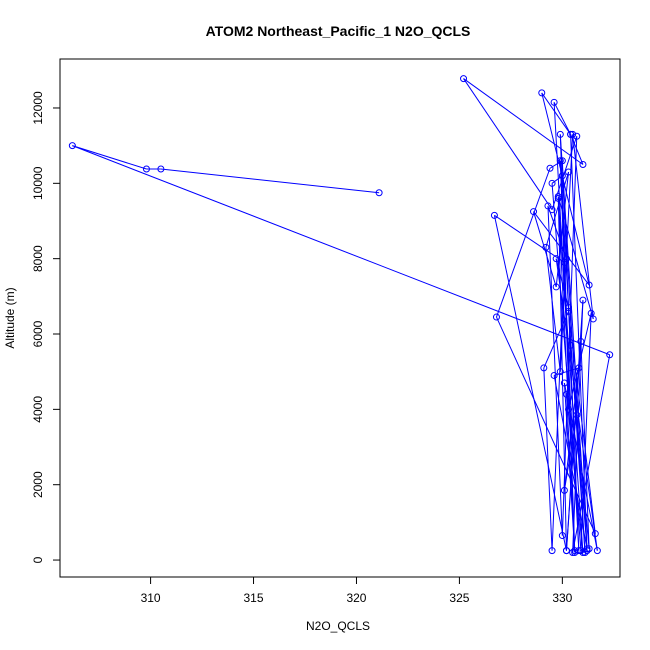 The height and width of the screenshot is (650, 650). I want to click on x-tick-label: 330, so click(562, 598).